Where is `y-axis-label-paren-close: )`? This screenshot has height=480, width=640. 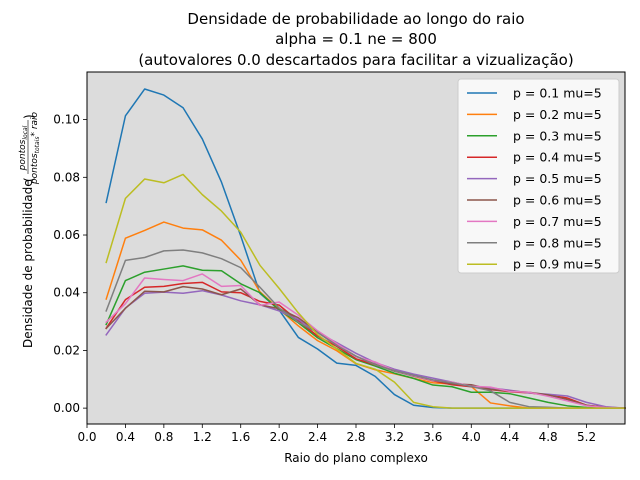 y-axis-label-paren-close: ) is located at coordinates (29, 116).